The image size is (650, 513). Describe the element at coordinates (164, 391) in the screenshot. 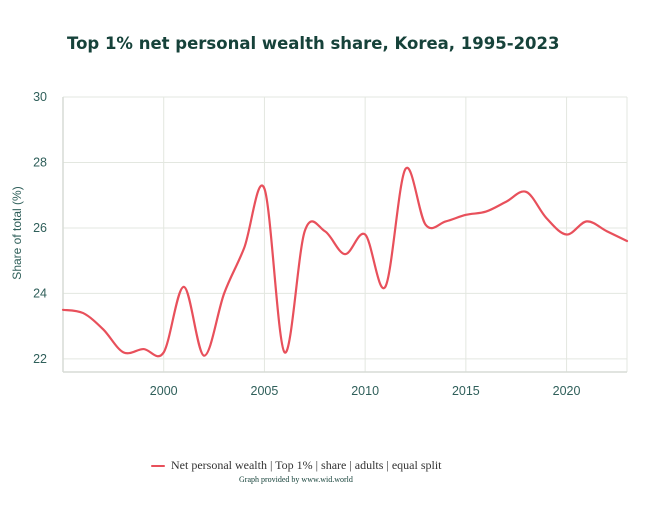

I see `x-tick-label: 2000` at that location.